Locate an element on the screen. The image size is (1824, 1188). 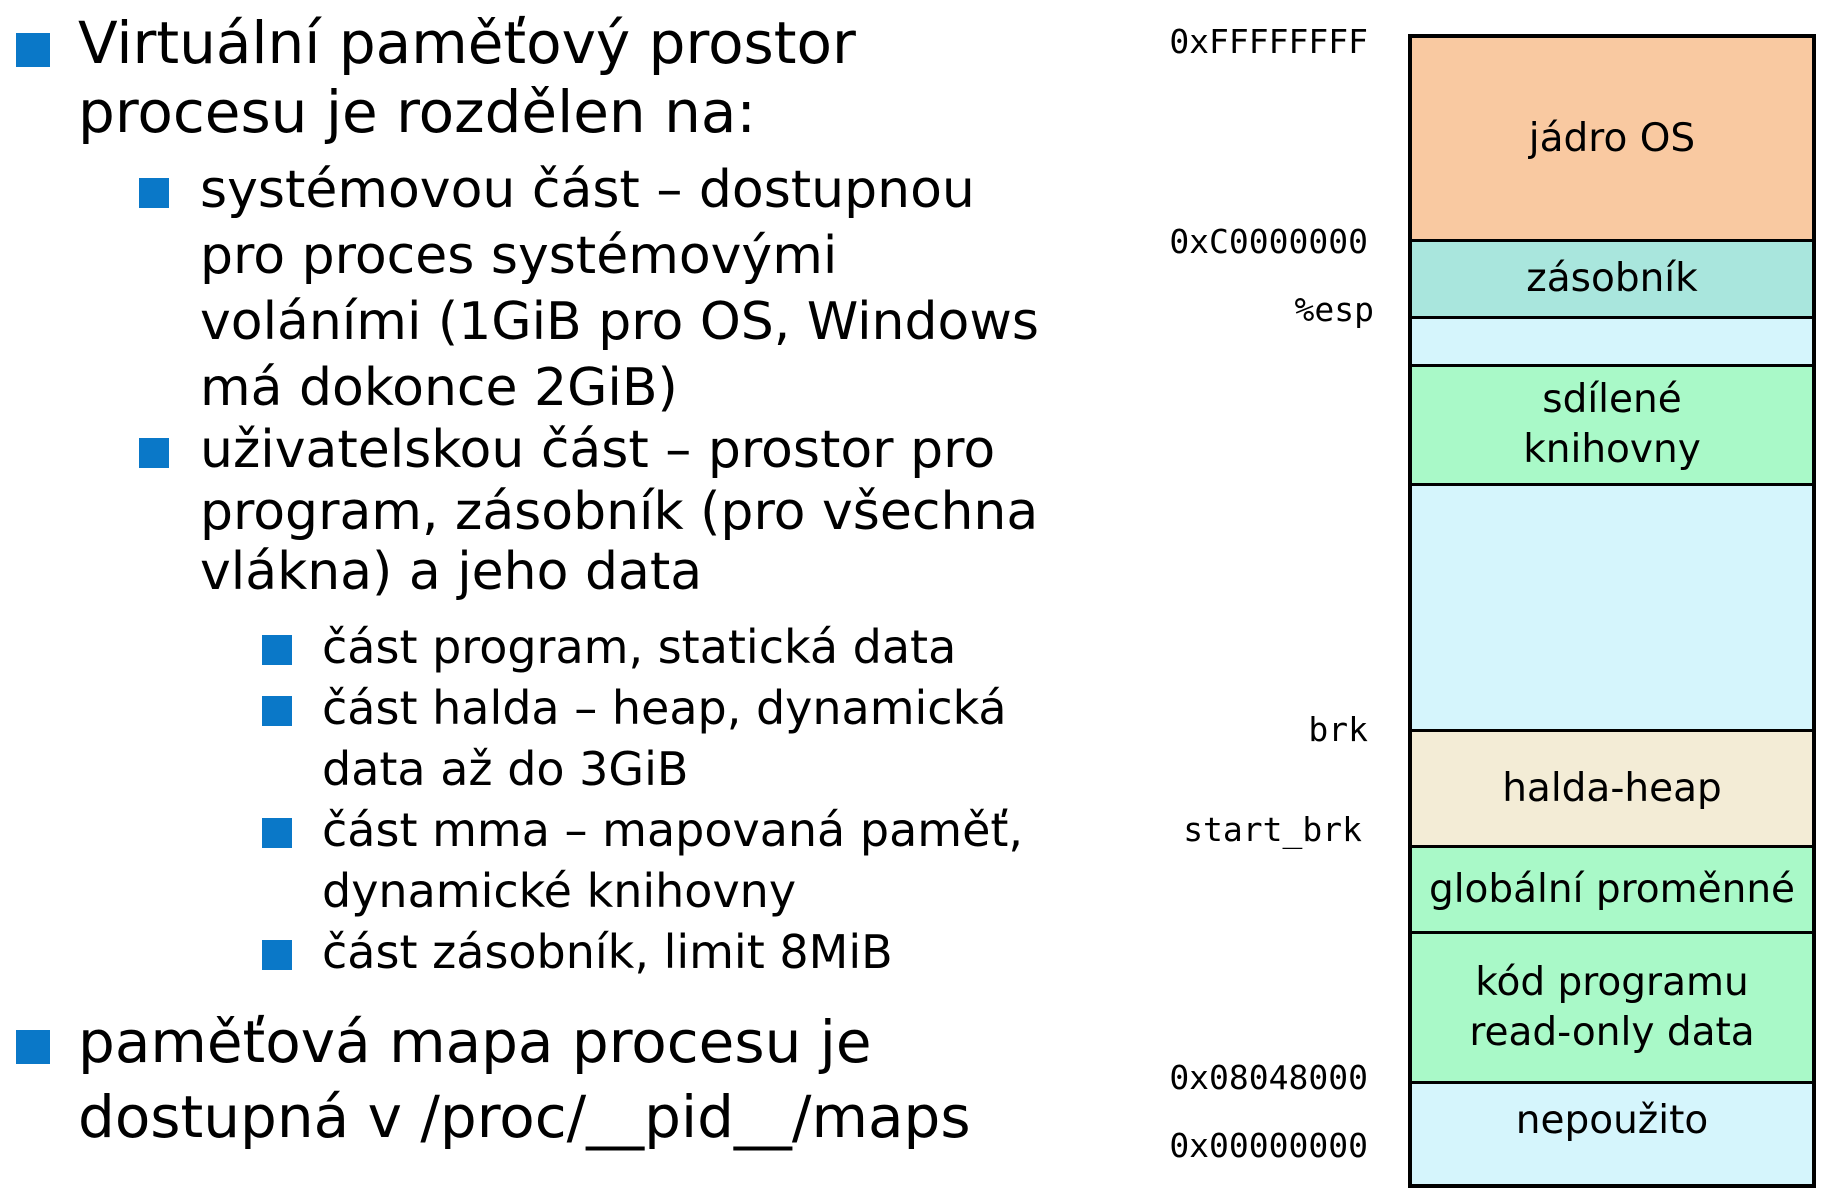
segment-stack: zásobník is located at coordinates (1612, 280).